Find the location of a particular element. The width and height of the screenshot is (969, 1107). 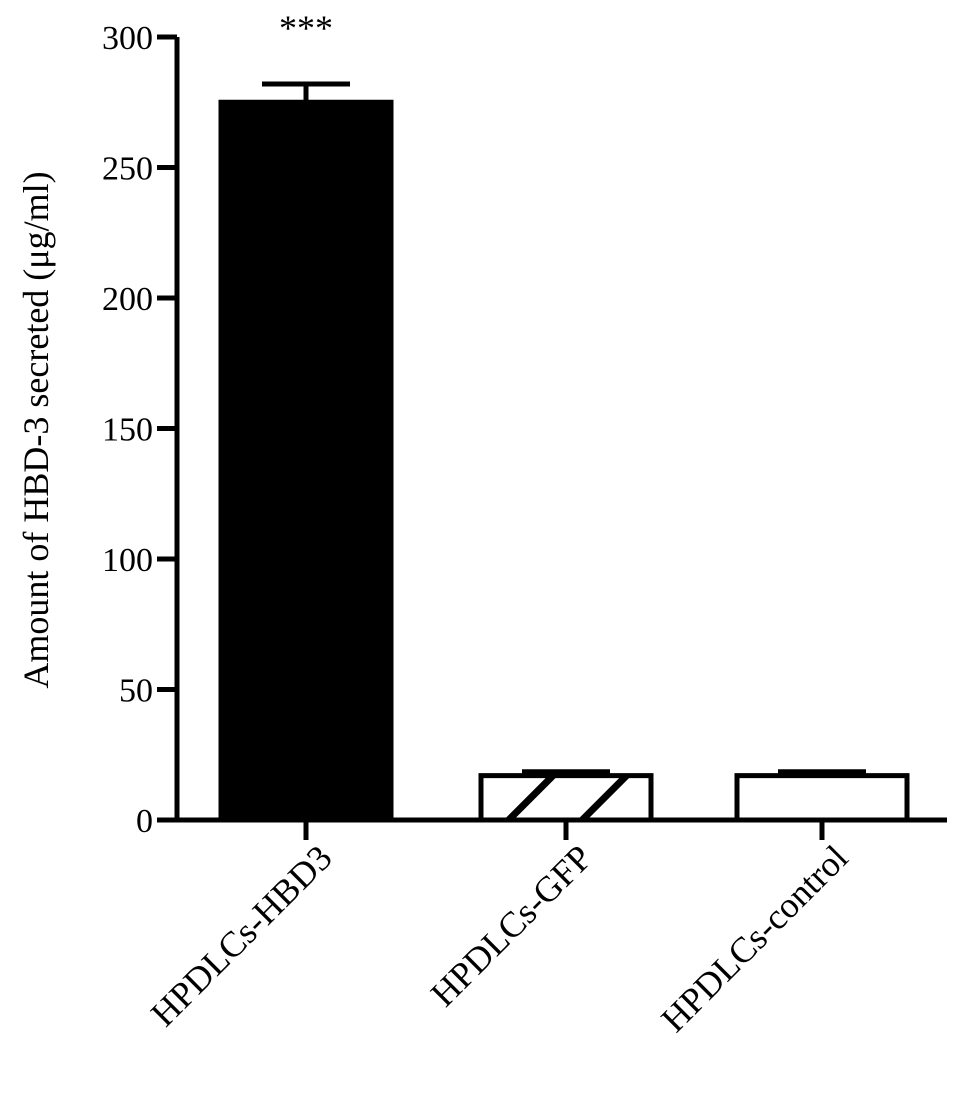

significance-label: *** is located at coordinates (306, 28).